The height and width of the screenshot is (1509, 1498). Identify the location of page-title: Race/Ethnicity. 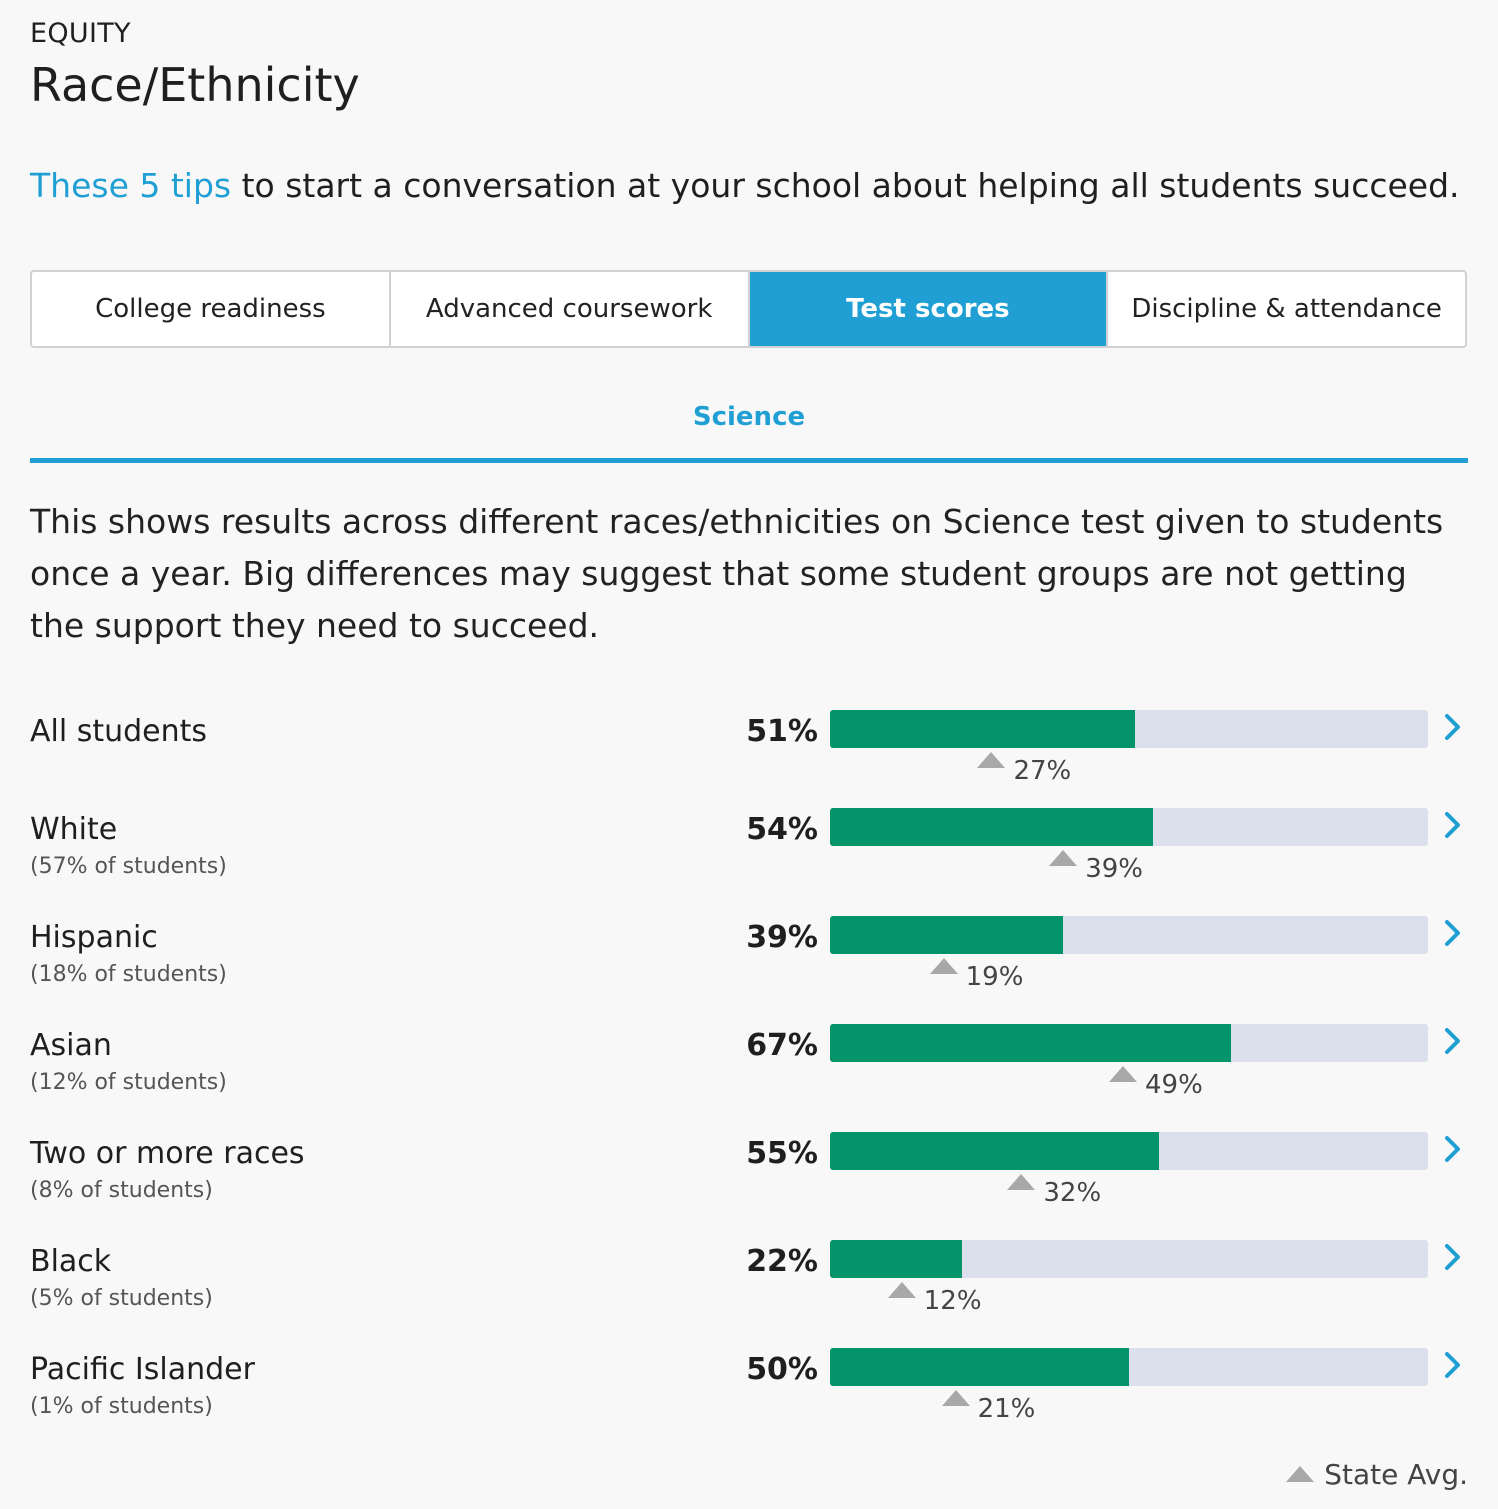
(195, 85).